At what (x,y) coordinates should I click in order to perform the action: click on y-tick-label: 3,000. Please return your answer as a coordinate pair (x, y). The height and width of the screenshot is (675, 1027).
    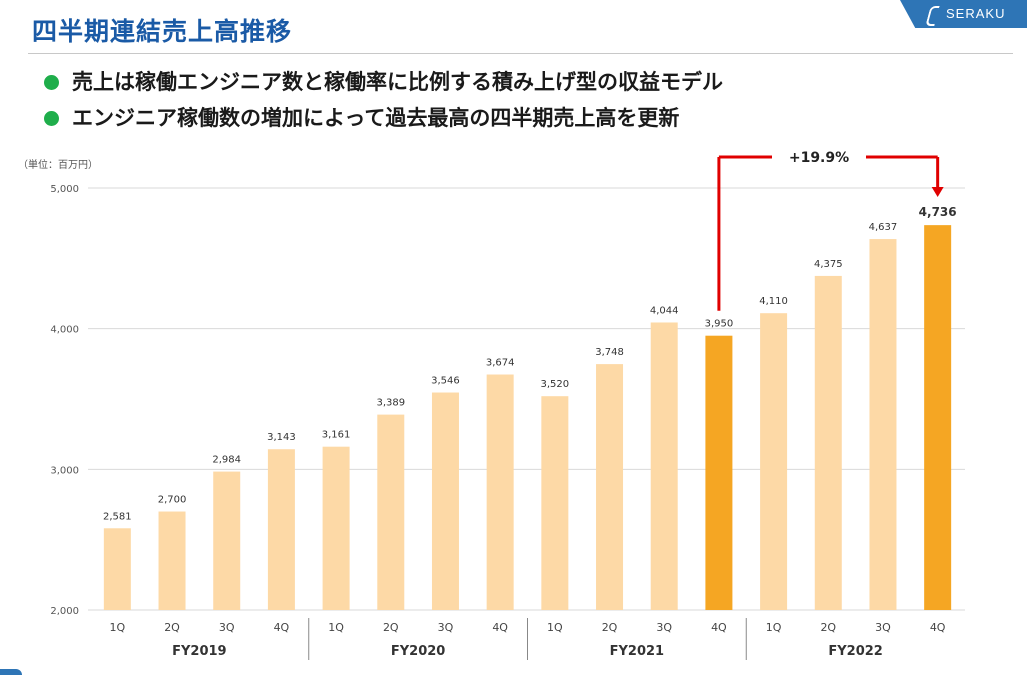
    Looking at the image, I should click on (64, 470).